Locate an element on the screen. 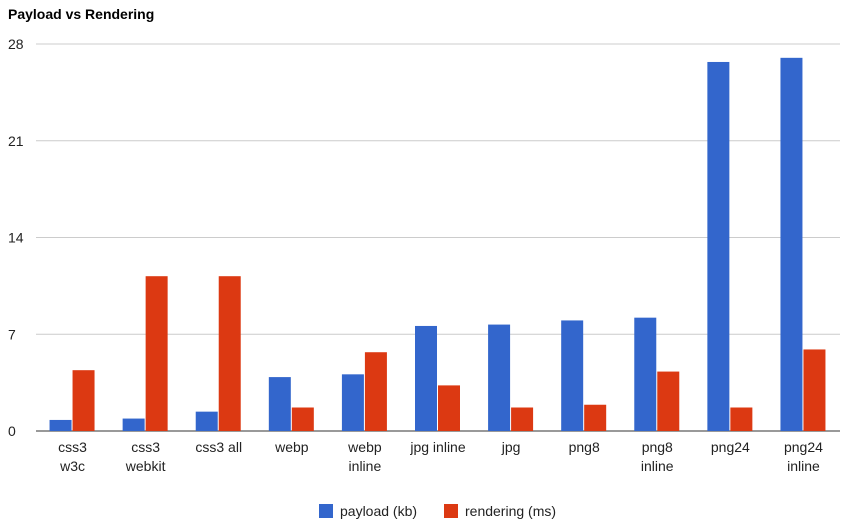 This screenshot has width=850, height=529. category-label: jpg inline is located at coordinates (437, 447).